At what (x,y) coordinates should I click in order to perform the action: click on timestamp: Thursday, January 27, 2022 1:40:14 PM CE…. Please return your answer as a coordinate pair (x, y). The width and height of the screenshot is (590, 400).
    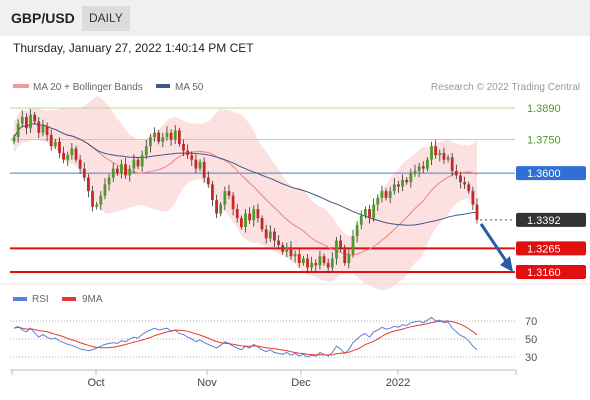
    Looking at the image, I should click on (133, 48).